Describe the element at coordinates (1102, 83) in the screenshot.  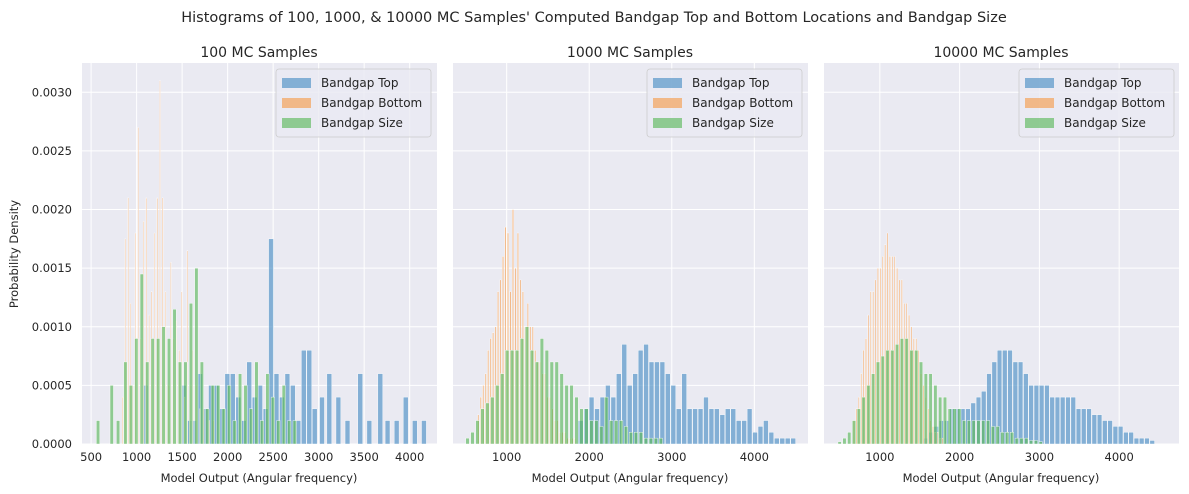
I see `legend-label-top: Bandgap Top` at that location.